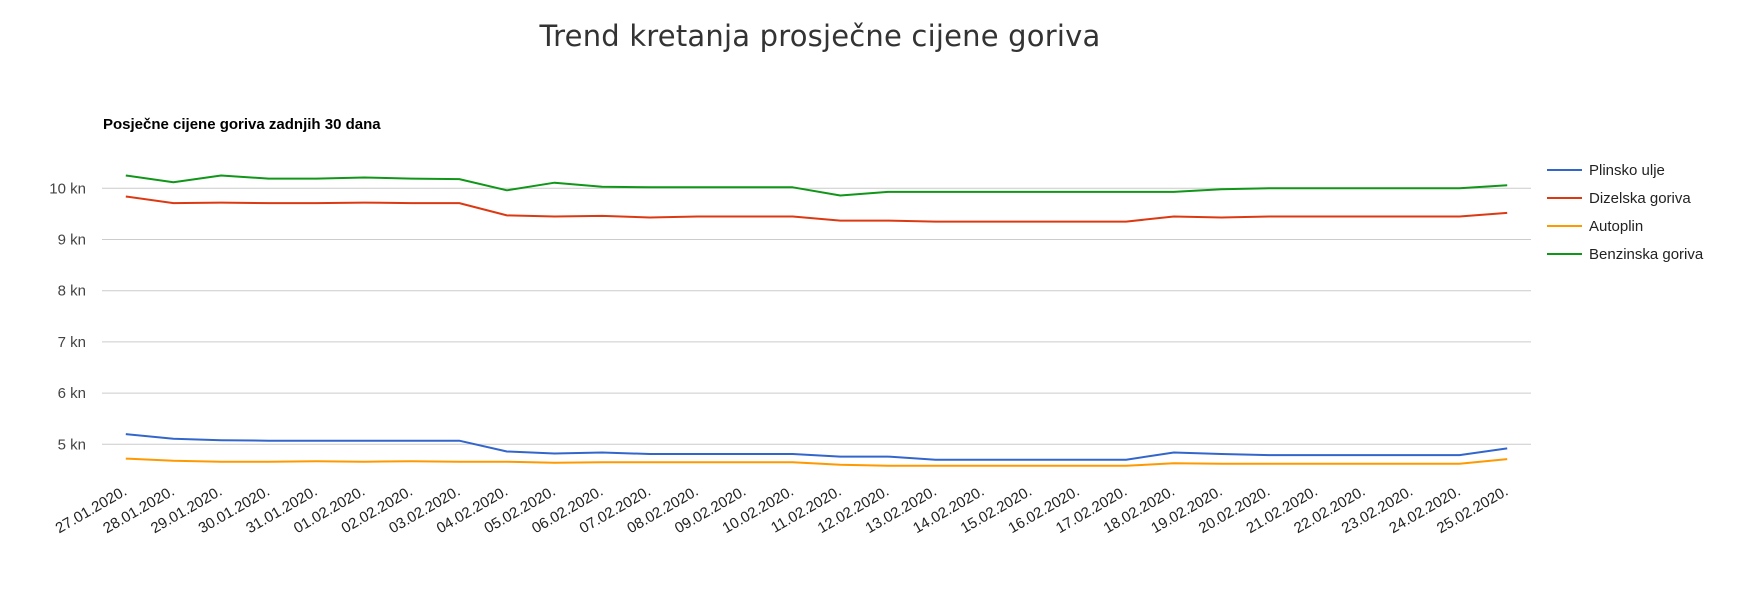 This screenshot has height=597, width=1737. I want to click on y-tick-label: 9 kn, so click(72, 240).